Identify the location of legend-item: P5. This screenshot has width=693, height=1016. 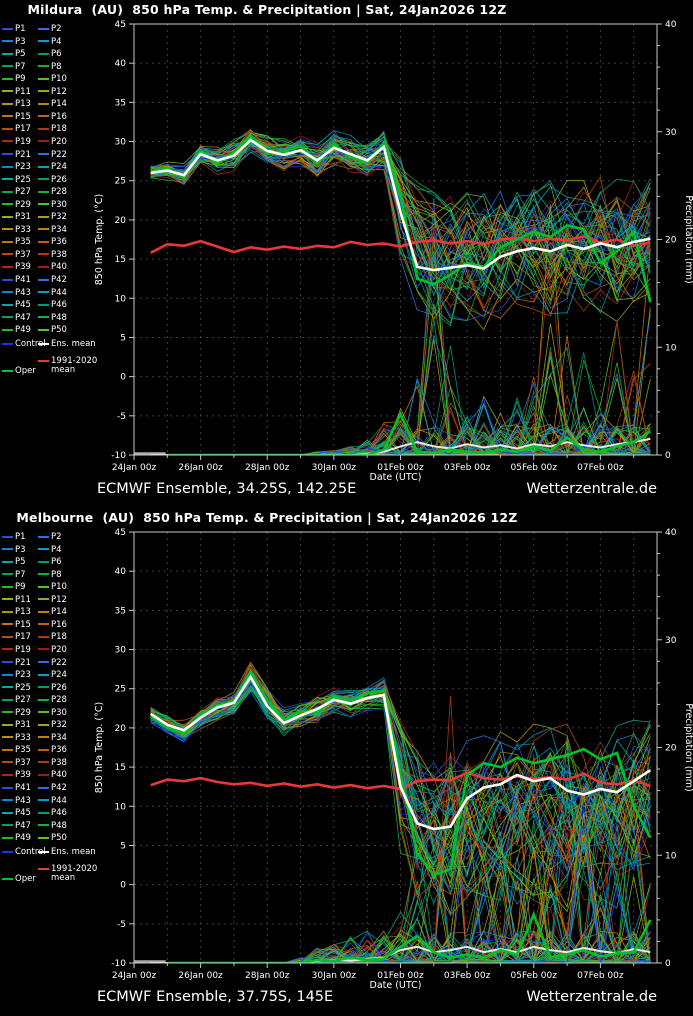
(14, 54).